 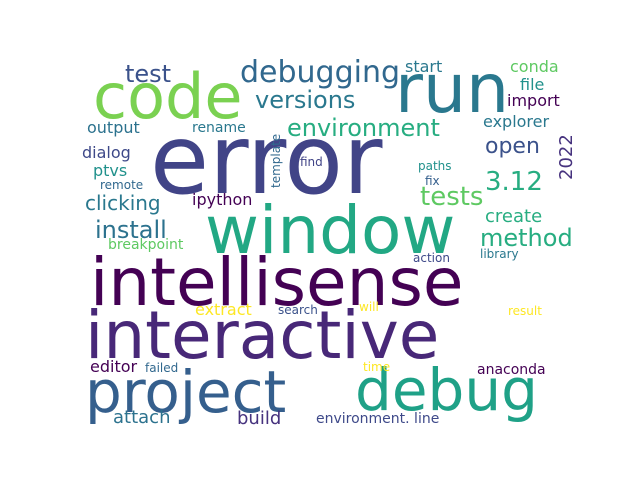 I want to click on word-intellisense: intellisense, so click(x=276, y=282).